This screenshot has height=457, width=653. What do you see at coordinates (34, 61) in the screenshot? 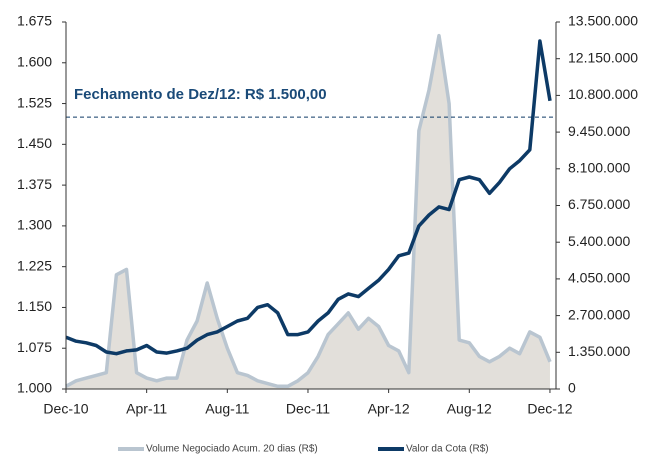
I see `y-tick-label: 1.600` at bounding box center [34, 61].